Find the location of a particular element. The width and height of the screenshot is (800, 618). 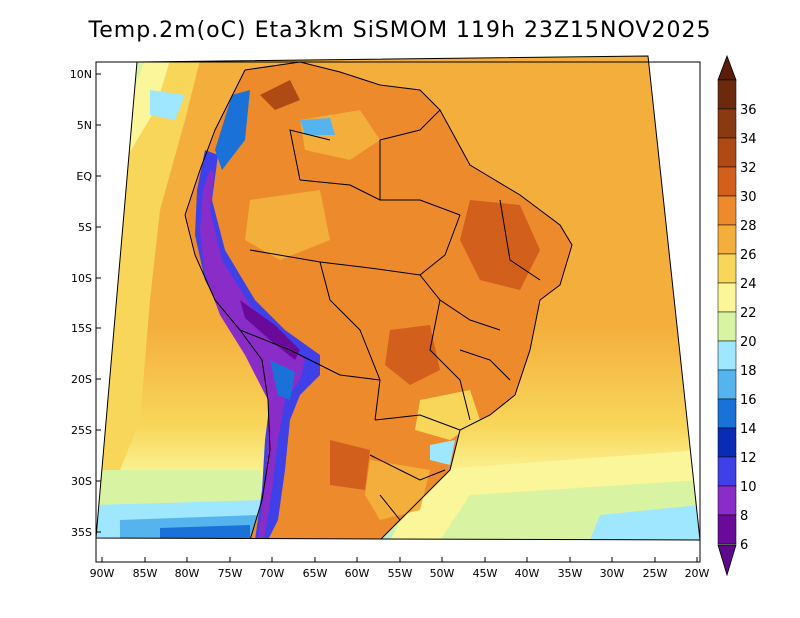

colorbar-label: 6 is located at coordinates (744, 545).